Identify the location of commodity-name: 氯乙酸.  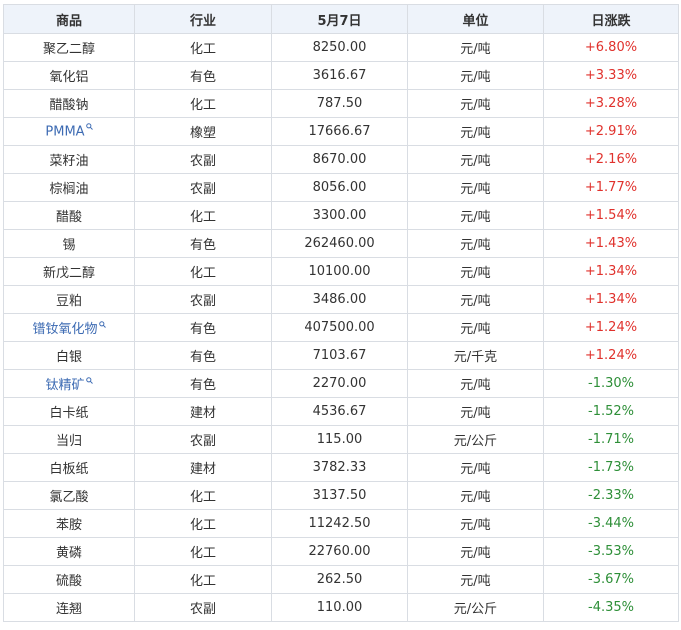
(69, 497).